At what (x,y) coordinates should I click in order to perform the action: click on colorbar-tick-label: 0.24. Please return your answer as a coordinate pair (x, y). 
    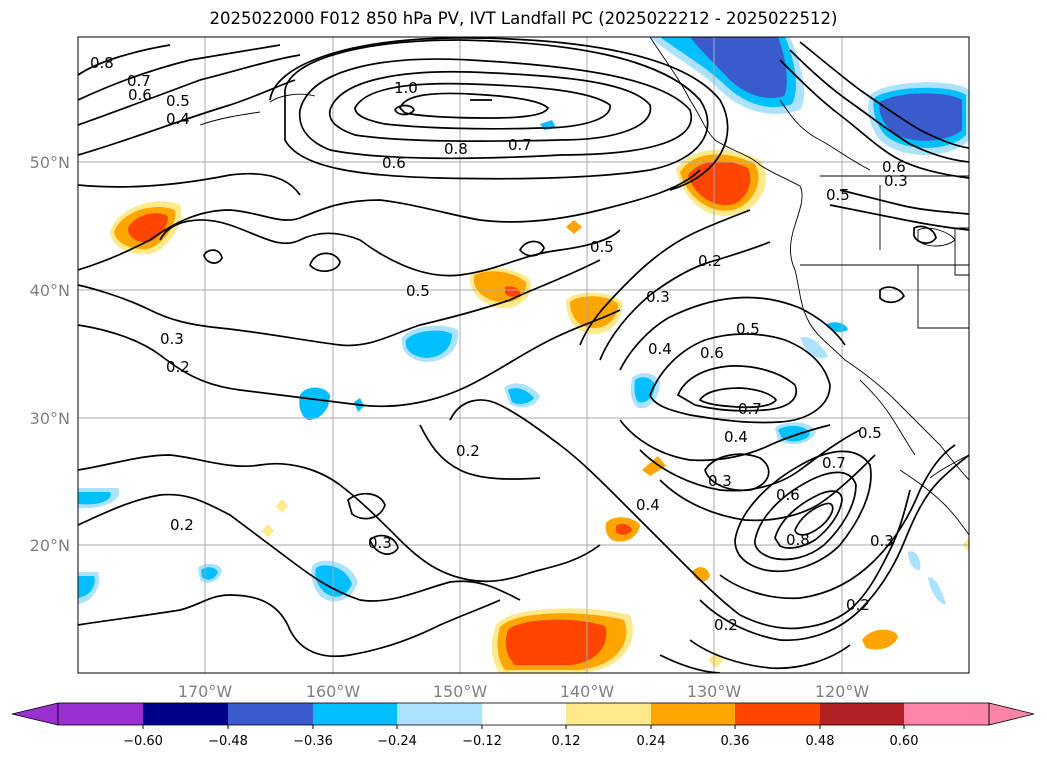
    Looking at the image, I should click on (651, 741).